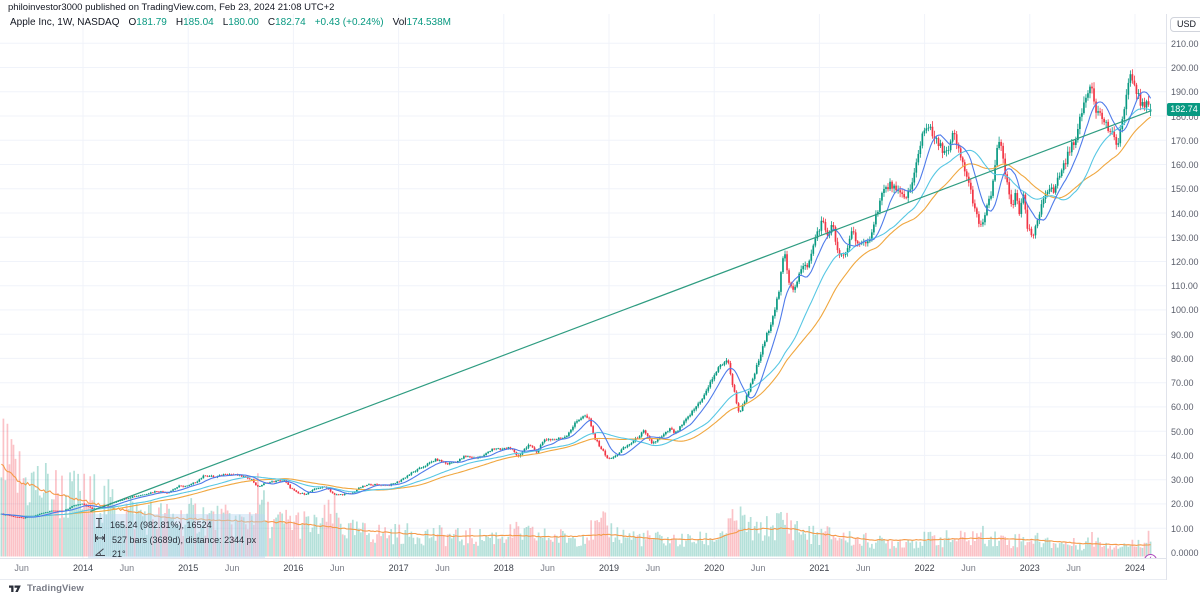 The image size is (1200, 598). I want to click on last-price-tag: 182.74, so click(1183, 109).